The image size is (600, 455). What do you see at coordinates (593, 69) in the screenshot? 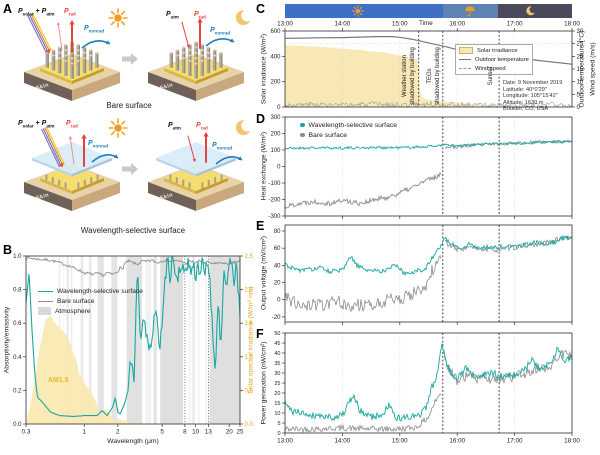
I see `c-y2-wind-title: Wind speed (m/s)` at bounding box center [593, 69].